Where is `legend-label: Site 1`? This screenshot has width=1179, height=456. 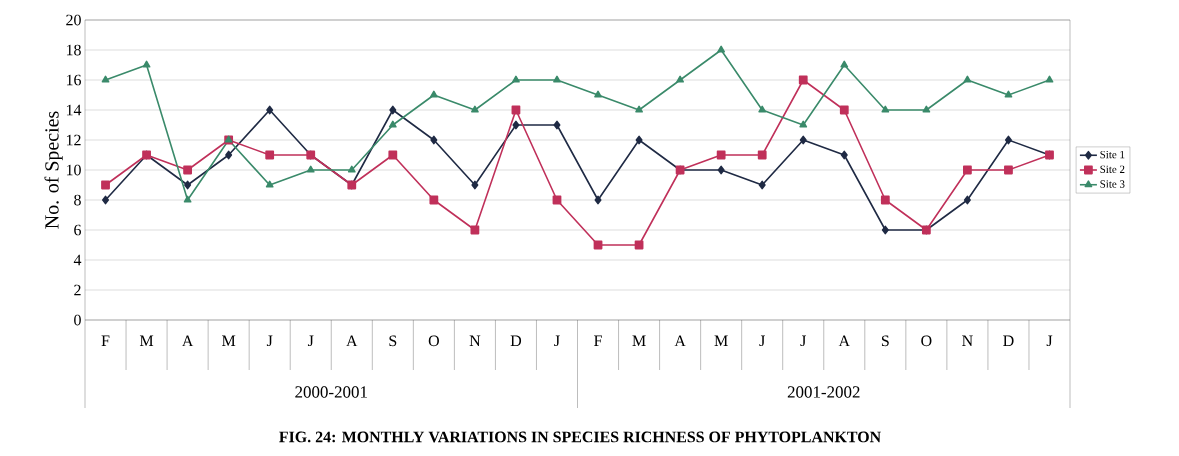 legend-label: Site 1 is located at coordinates (1112, 154).